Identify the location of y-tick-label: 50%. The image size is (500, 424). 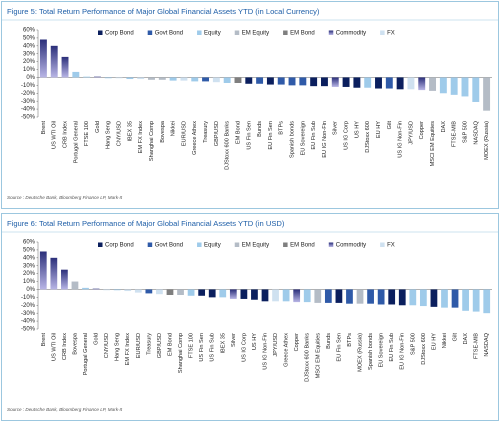
(29, 250).